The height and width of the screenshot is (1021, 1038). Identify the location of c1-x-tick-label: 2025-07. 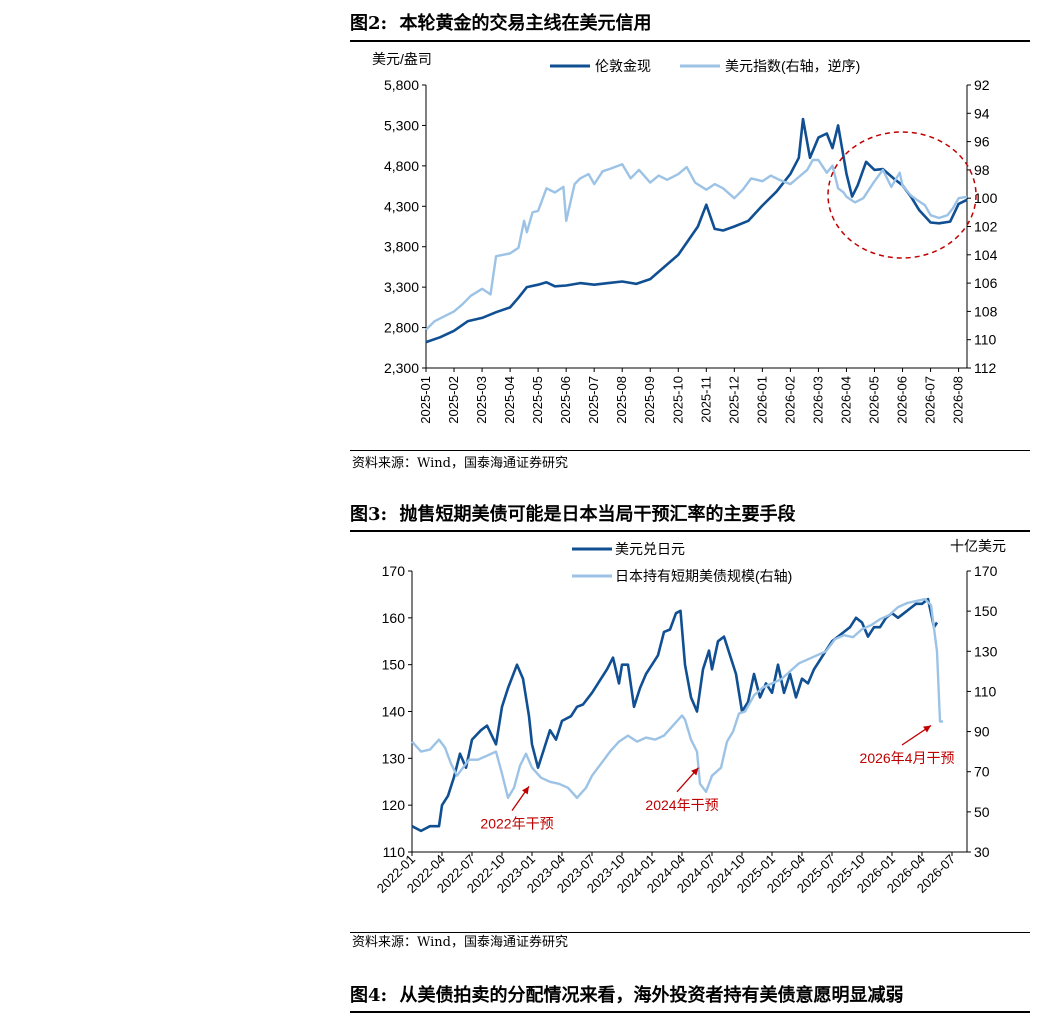
(593, 400).